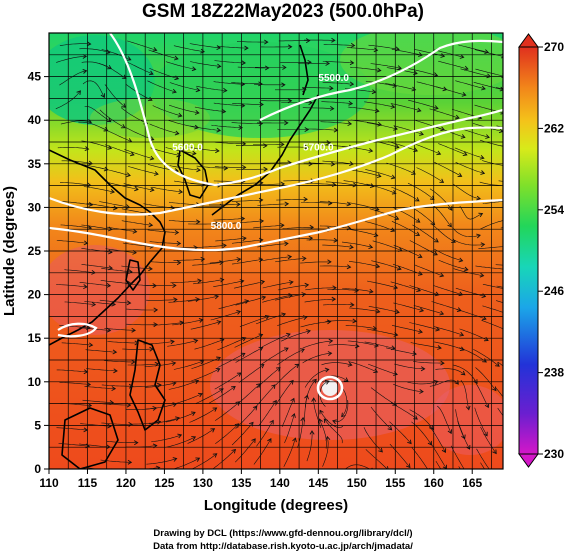 This screenshot has width=566, height=554. Describe the element at coordinates (554, 210) in the screenshot. I see `colorbar-tick-label: 254` at that location.